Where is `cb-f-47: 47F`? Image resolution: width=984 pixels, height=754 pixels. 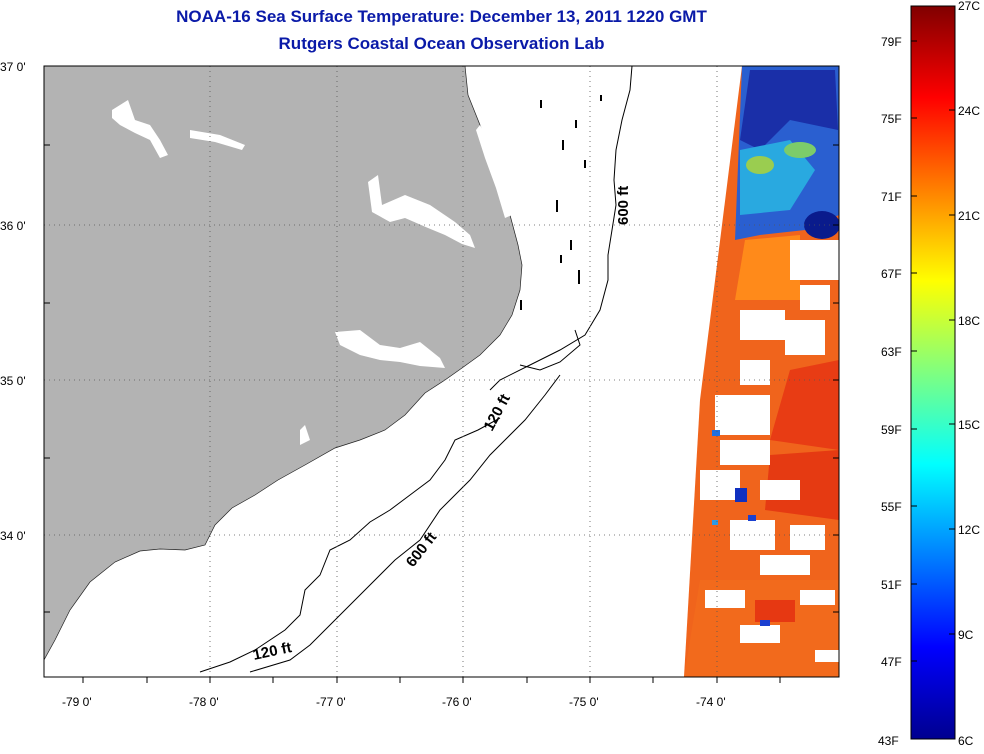 cb-f-47: 47F is located at coordinates (891, 662).